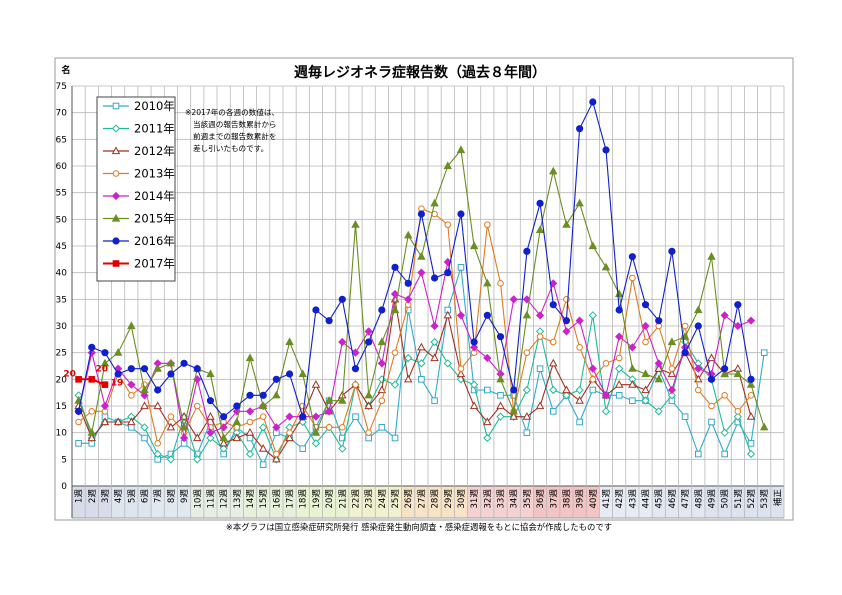  What do you see at coordinates (448, 499) in the screenshot?
I see `x-tick-label: 29週` at bounding box center [448, 499].